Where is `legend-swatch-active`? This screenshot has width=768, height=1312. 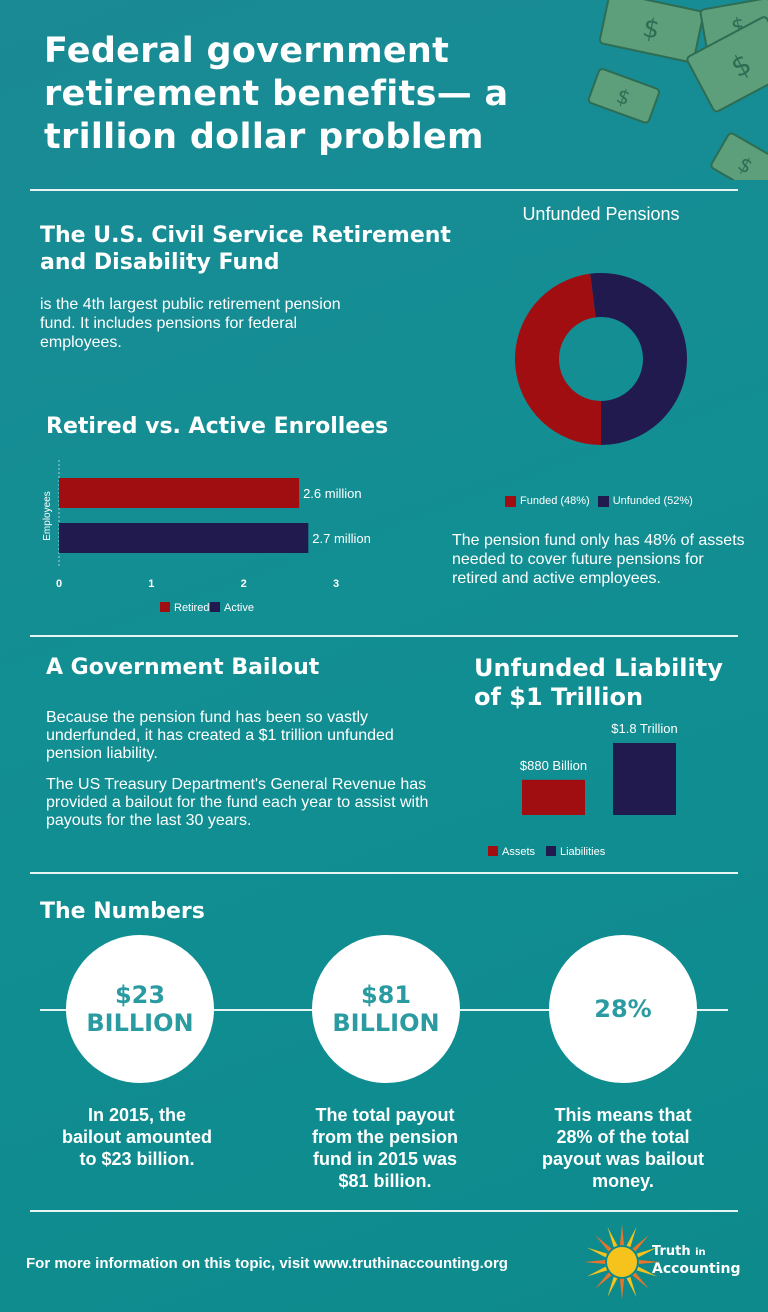 legend-swatch-active is located at coordinates (215, 607).